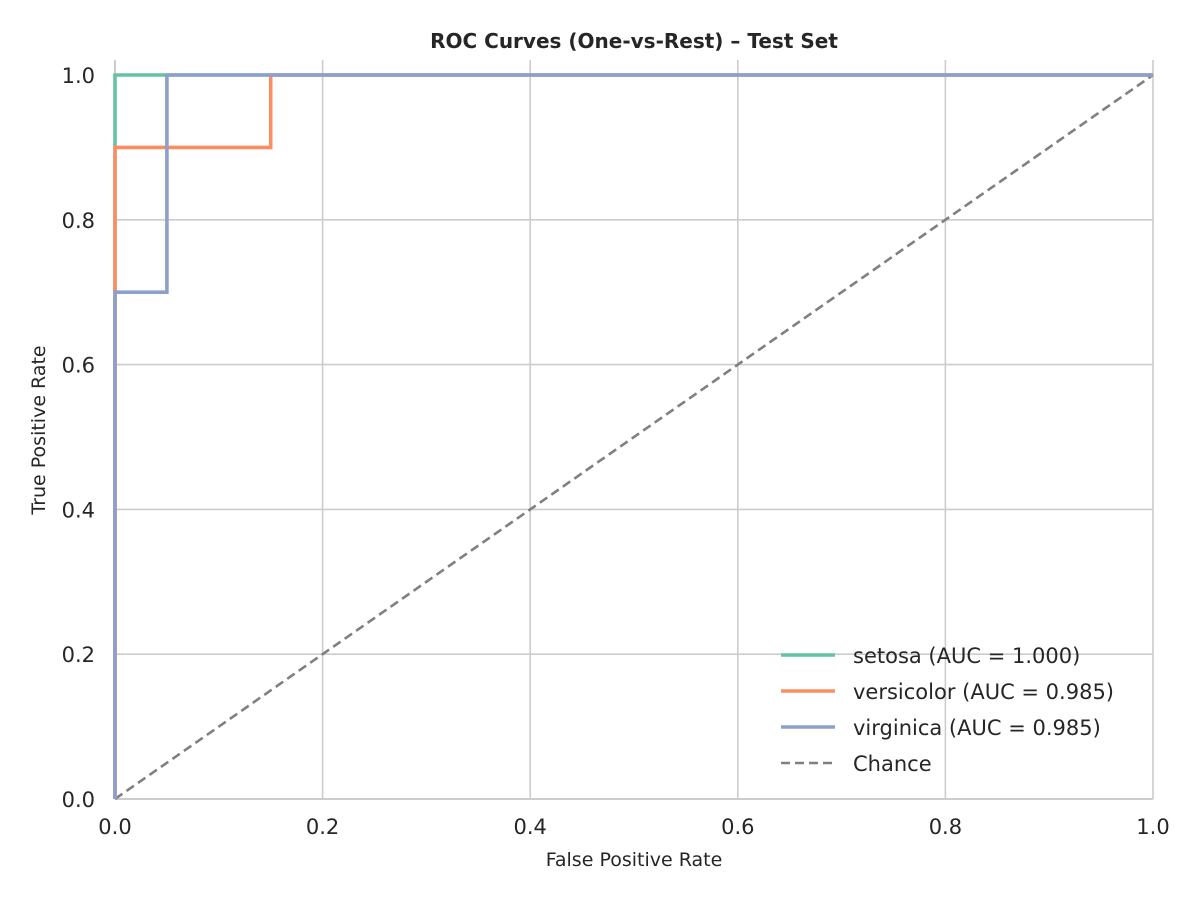  What do you see at coordinates (39, 430) in the screenshot?
I see `y-axis-label: True Positive Rate` at bounding box center [39, 430].